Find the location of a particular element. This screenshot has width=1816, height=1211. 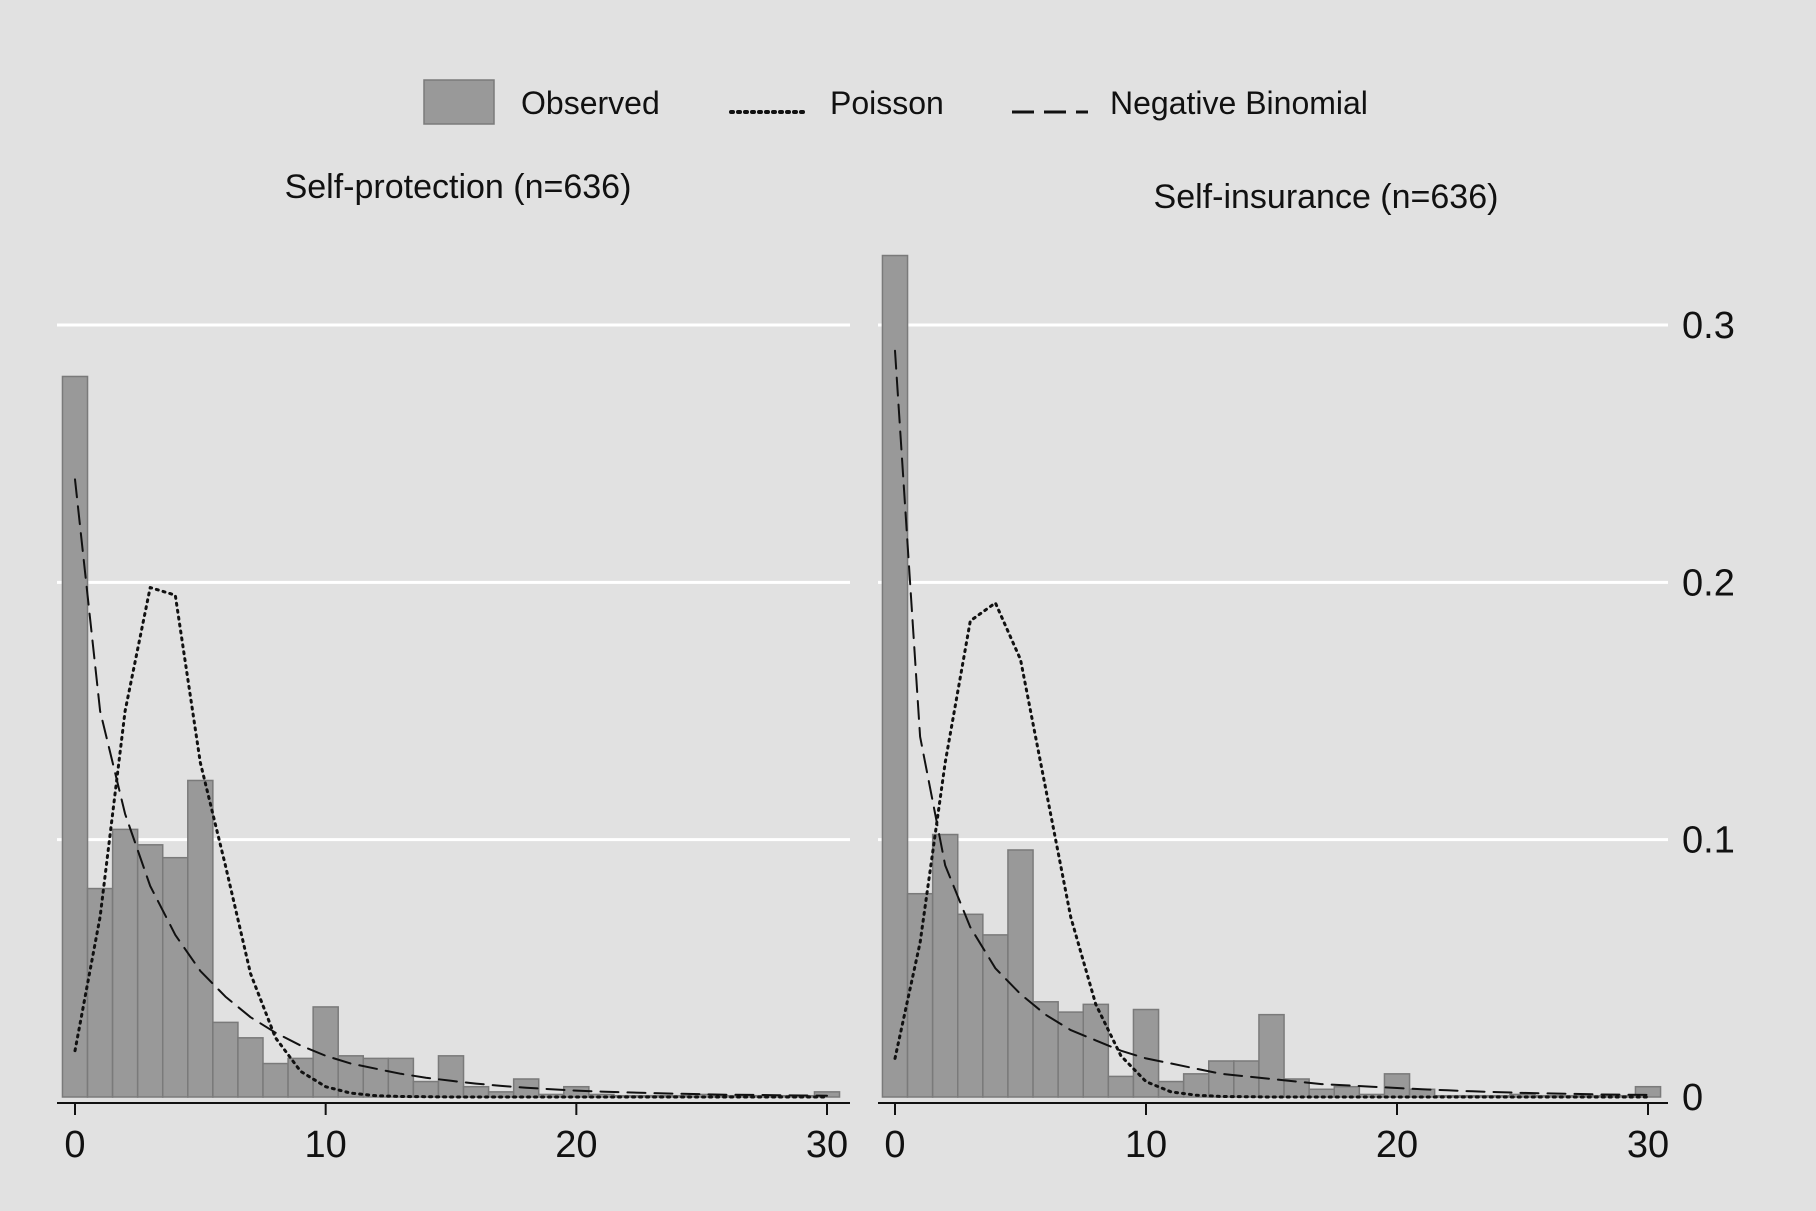

y-tick-label: 0.2 is located at coordinates (1708, 583).